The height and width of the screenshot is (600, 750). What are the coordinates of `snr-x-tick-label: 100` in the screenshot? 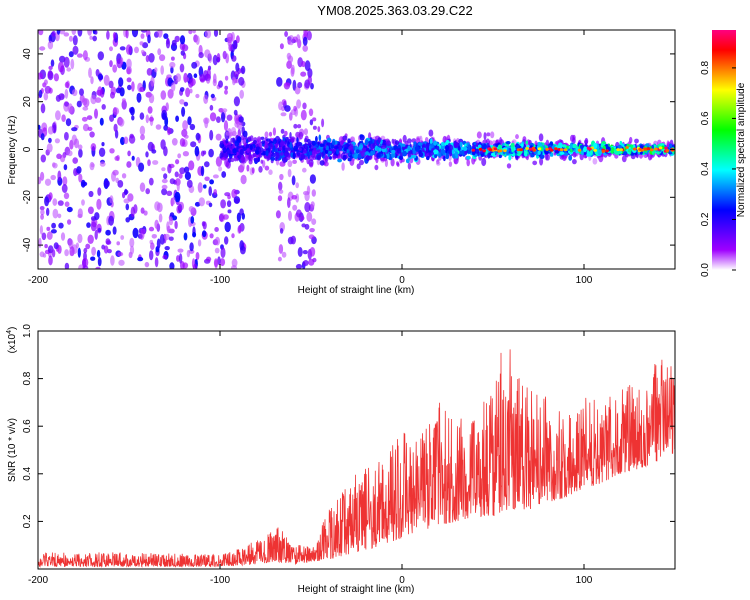 It's located at (584, 580).